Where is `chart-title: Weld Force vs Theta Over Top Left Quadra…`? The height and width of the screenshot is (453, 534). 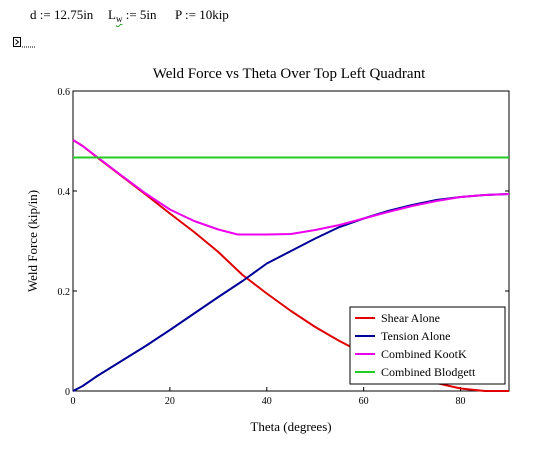
chart-title: Weld Force vs Theta Over Top Left Quadra… is located at coordinates (289, 74).